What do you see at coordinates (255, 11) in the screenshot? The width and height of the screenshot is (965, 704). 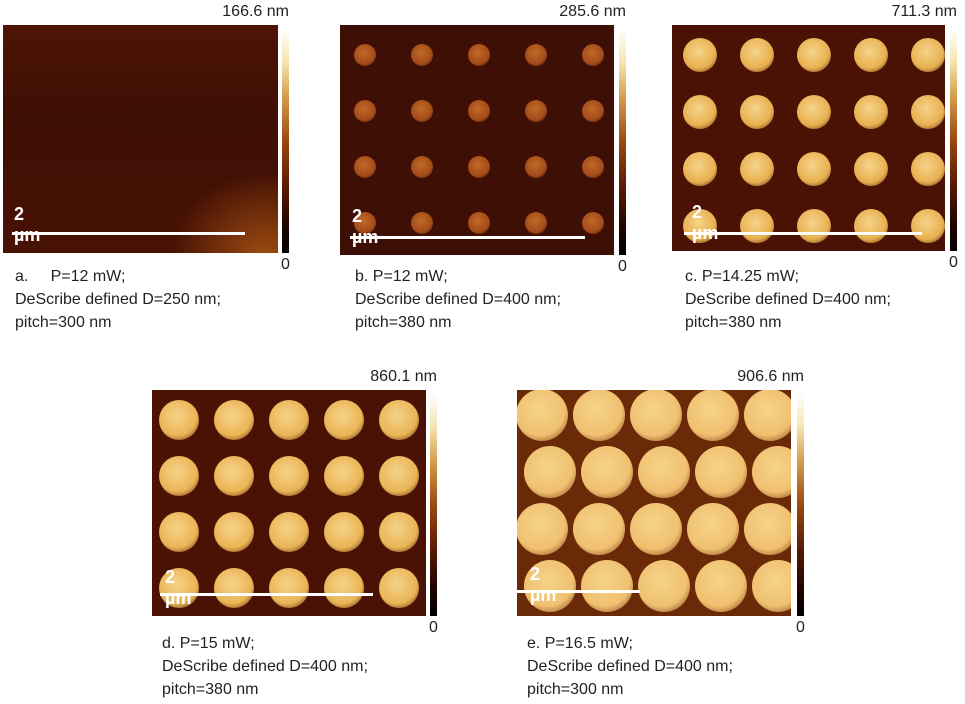 I see `colorbar-max-label: 166.6 nm` at bounding box center [255, 11].